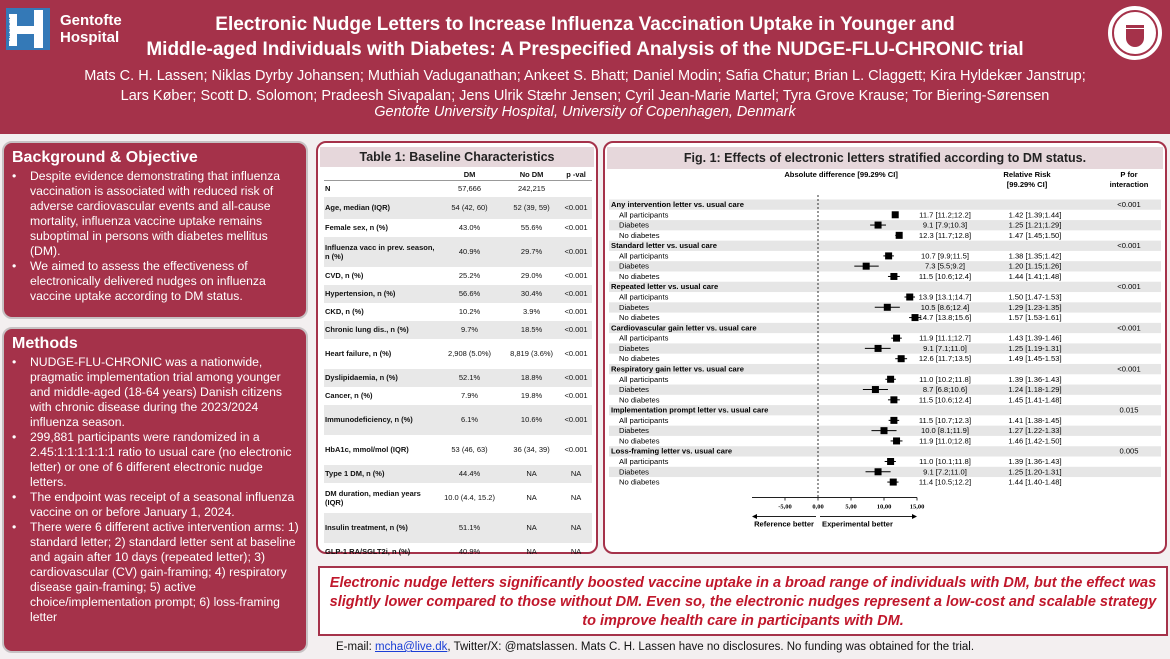 The width and height of the screenshot is (1170, 659). Describe the element at coordinates (532, 329) in the screenshot. I see `table-cell: 18.5%` at that location.